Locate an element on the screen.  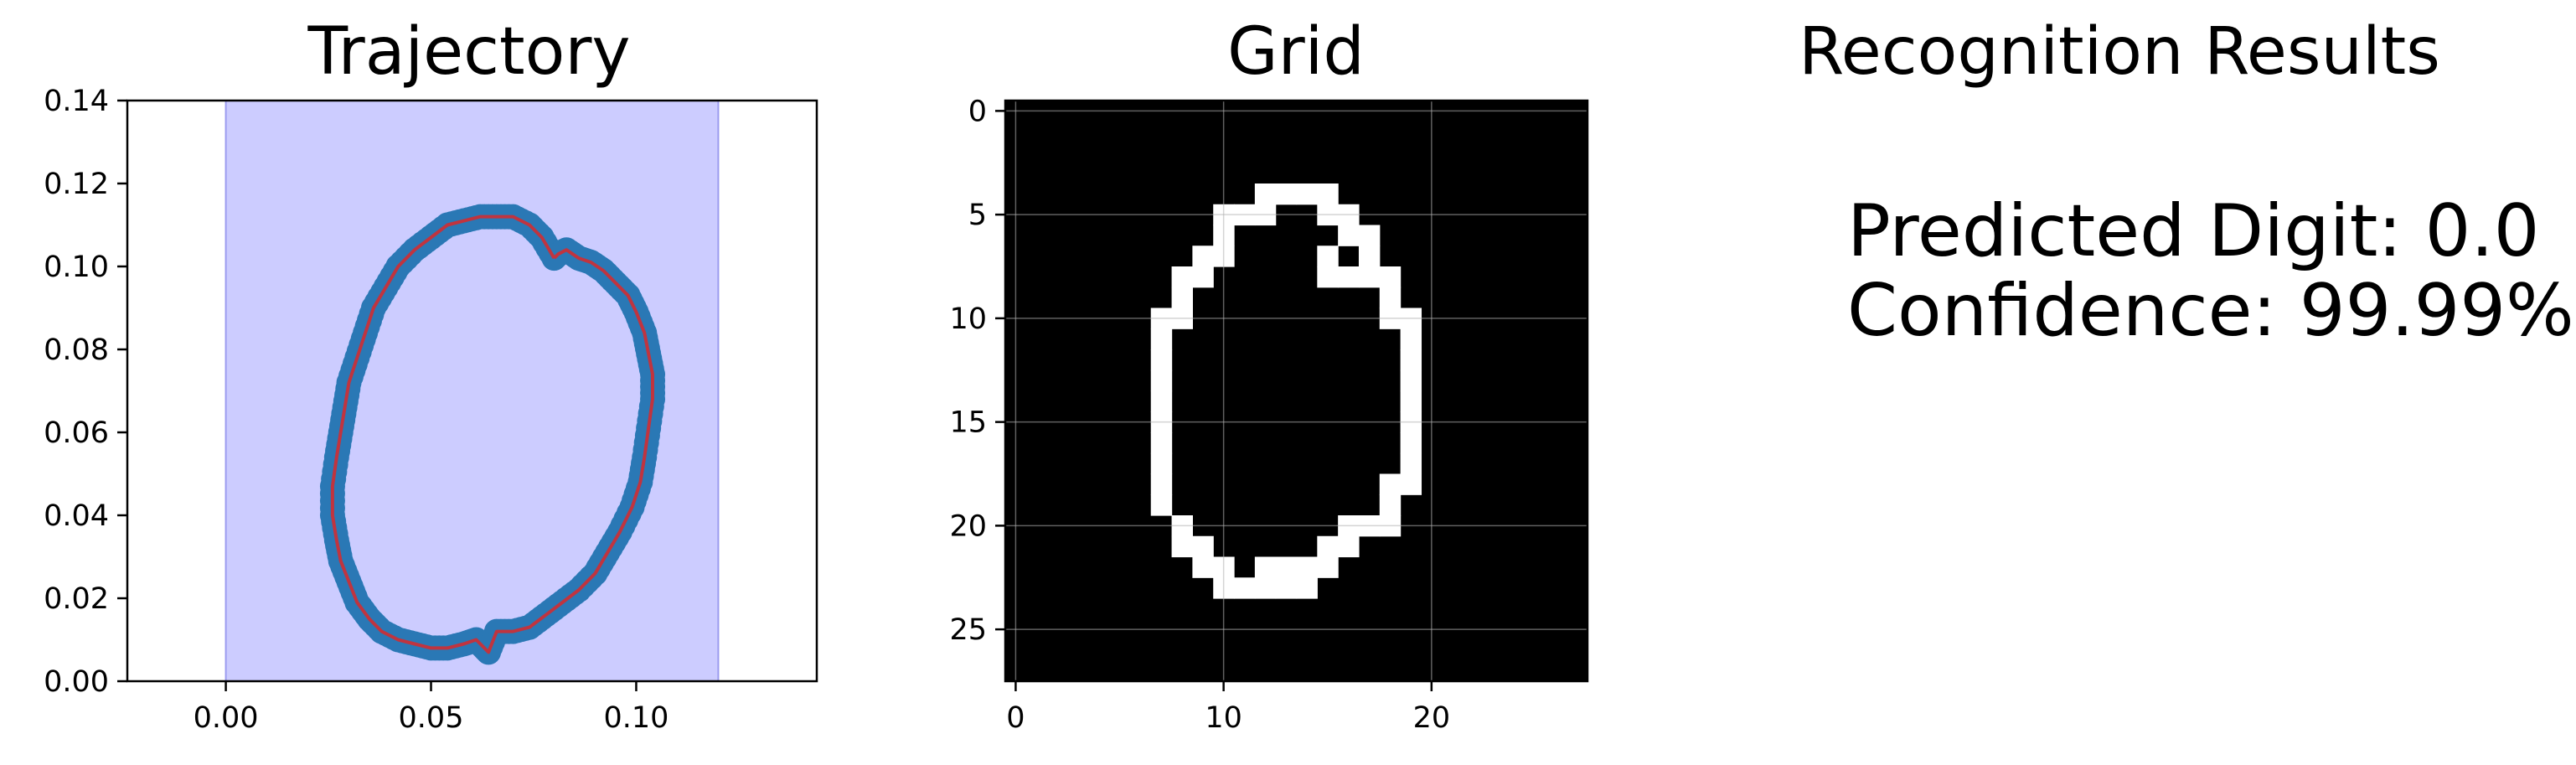
y-tick-label: 0.10 is located at coordinates (76, 267).